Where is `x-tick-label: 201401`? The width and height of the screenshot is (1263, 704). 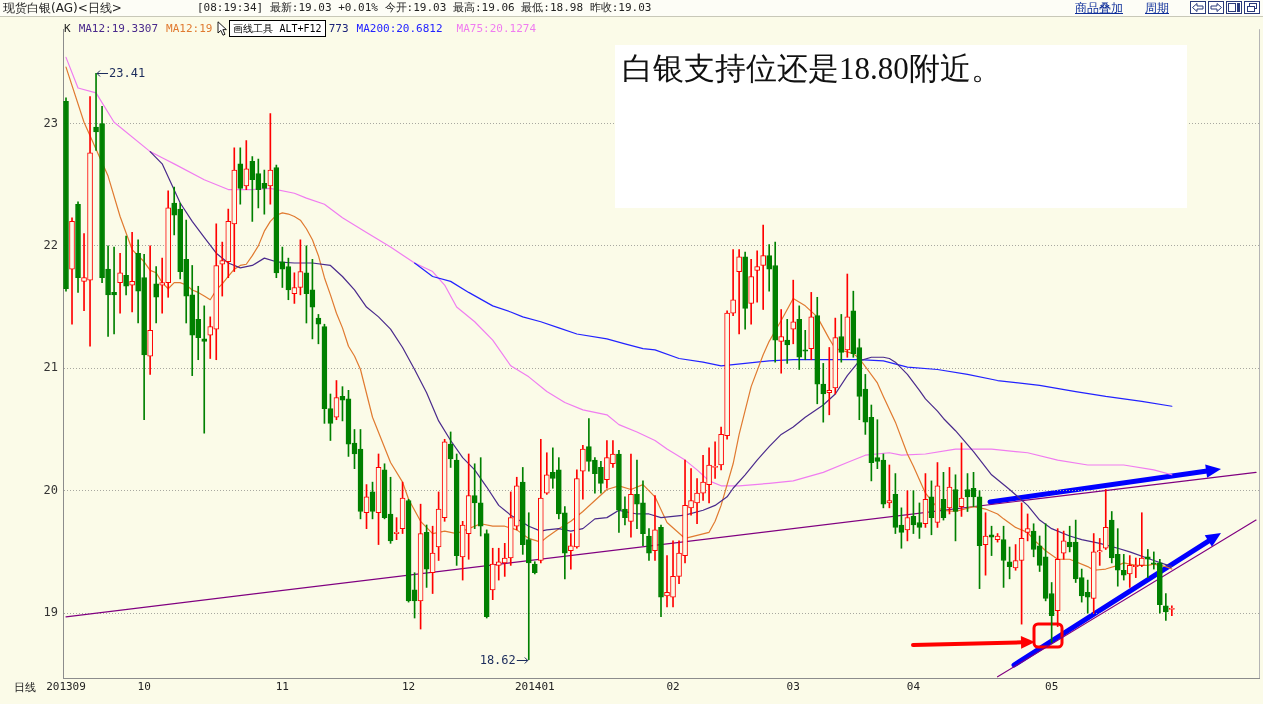 x-tick-label: 201401 is located at coordinates (534, 687).